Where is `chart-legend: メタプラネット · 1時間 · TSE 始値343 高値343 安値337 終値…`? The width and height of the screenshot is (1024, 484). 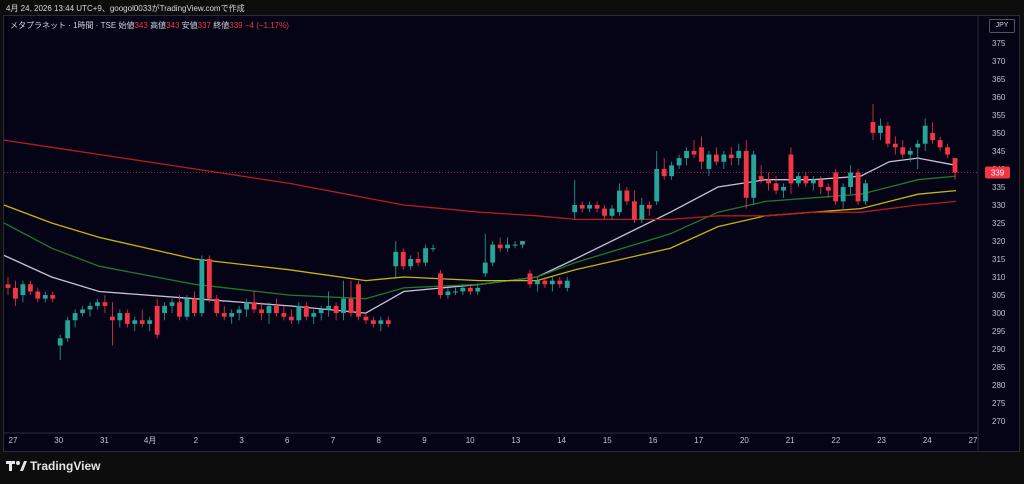
chart-legend: メタプラネット · 1時間 · TSE 始値343 高値343 安値337 終値… is located at coordinates (149, 25).